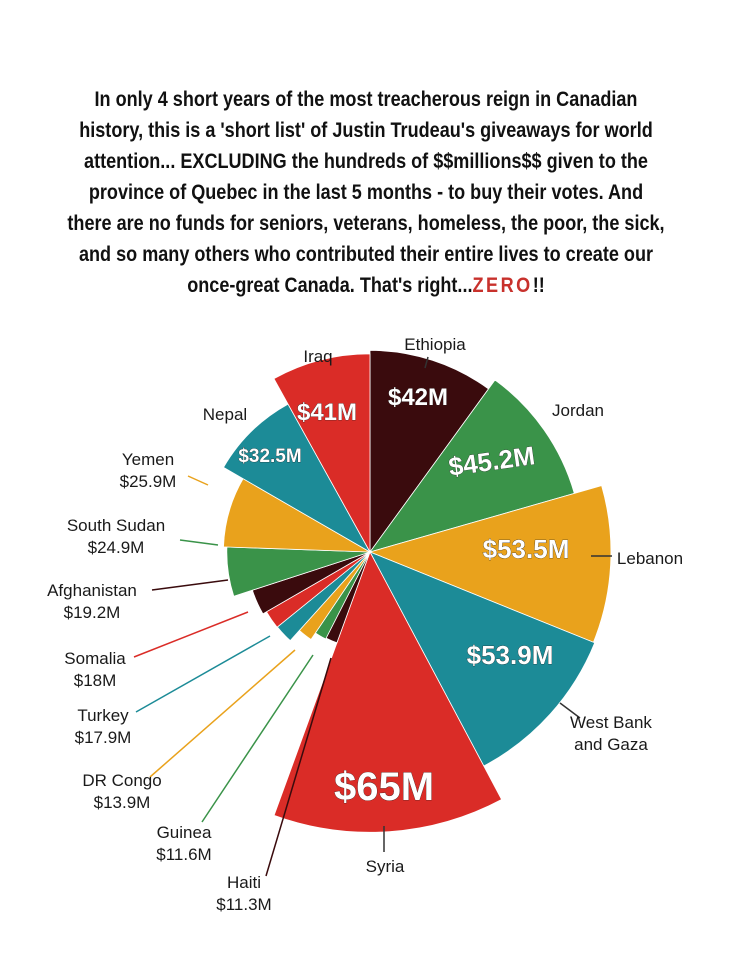  I want to click on slice-name-label: Haiti, so click(244, 882).